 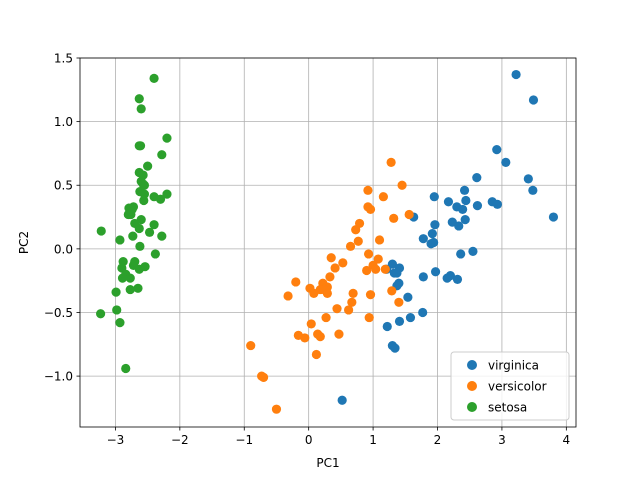 I want to click on x-tick-label: 1, so click(x=373, y=440).